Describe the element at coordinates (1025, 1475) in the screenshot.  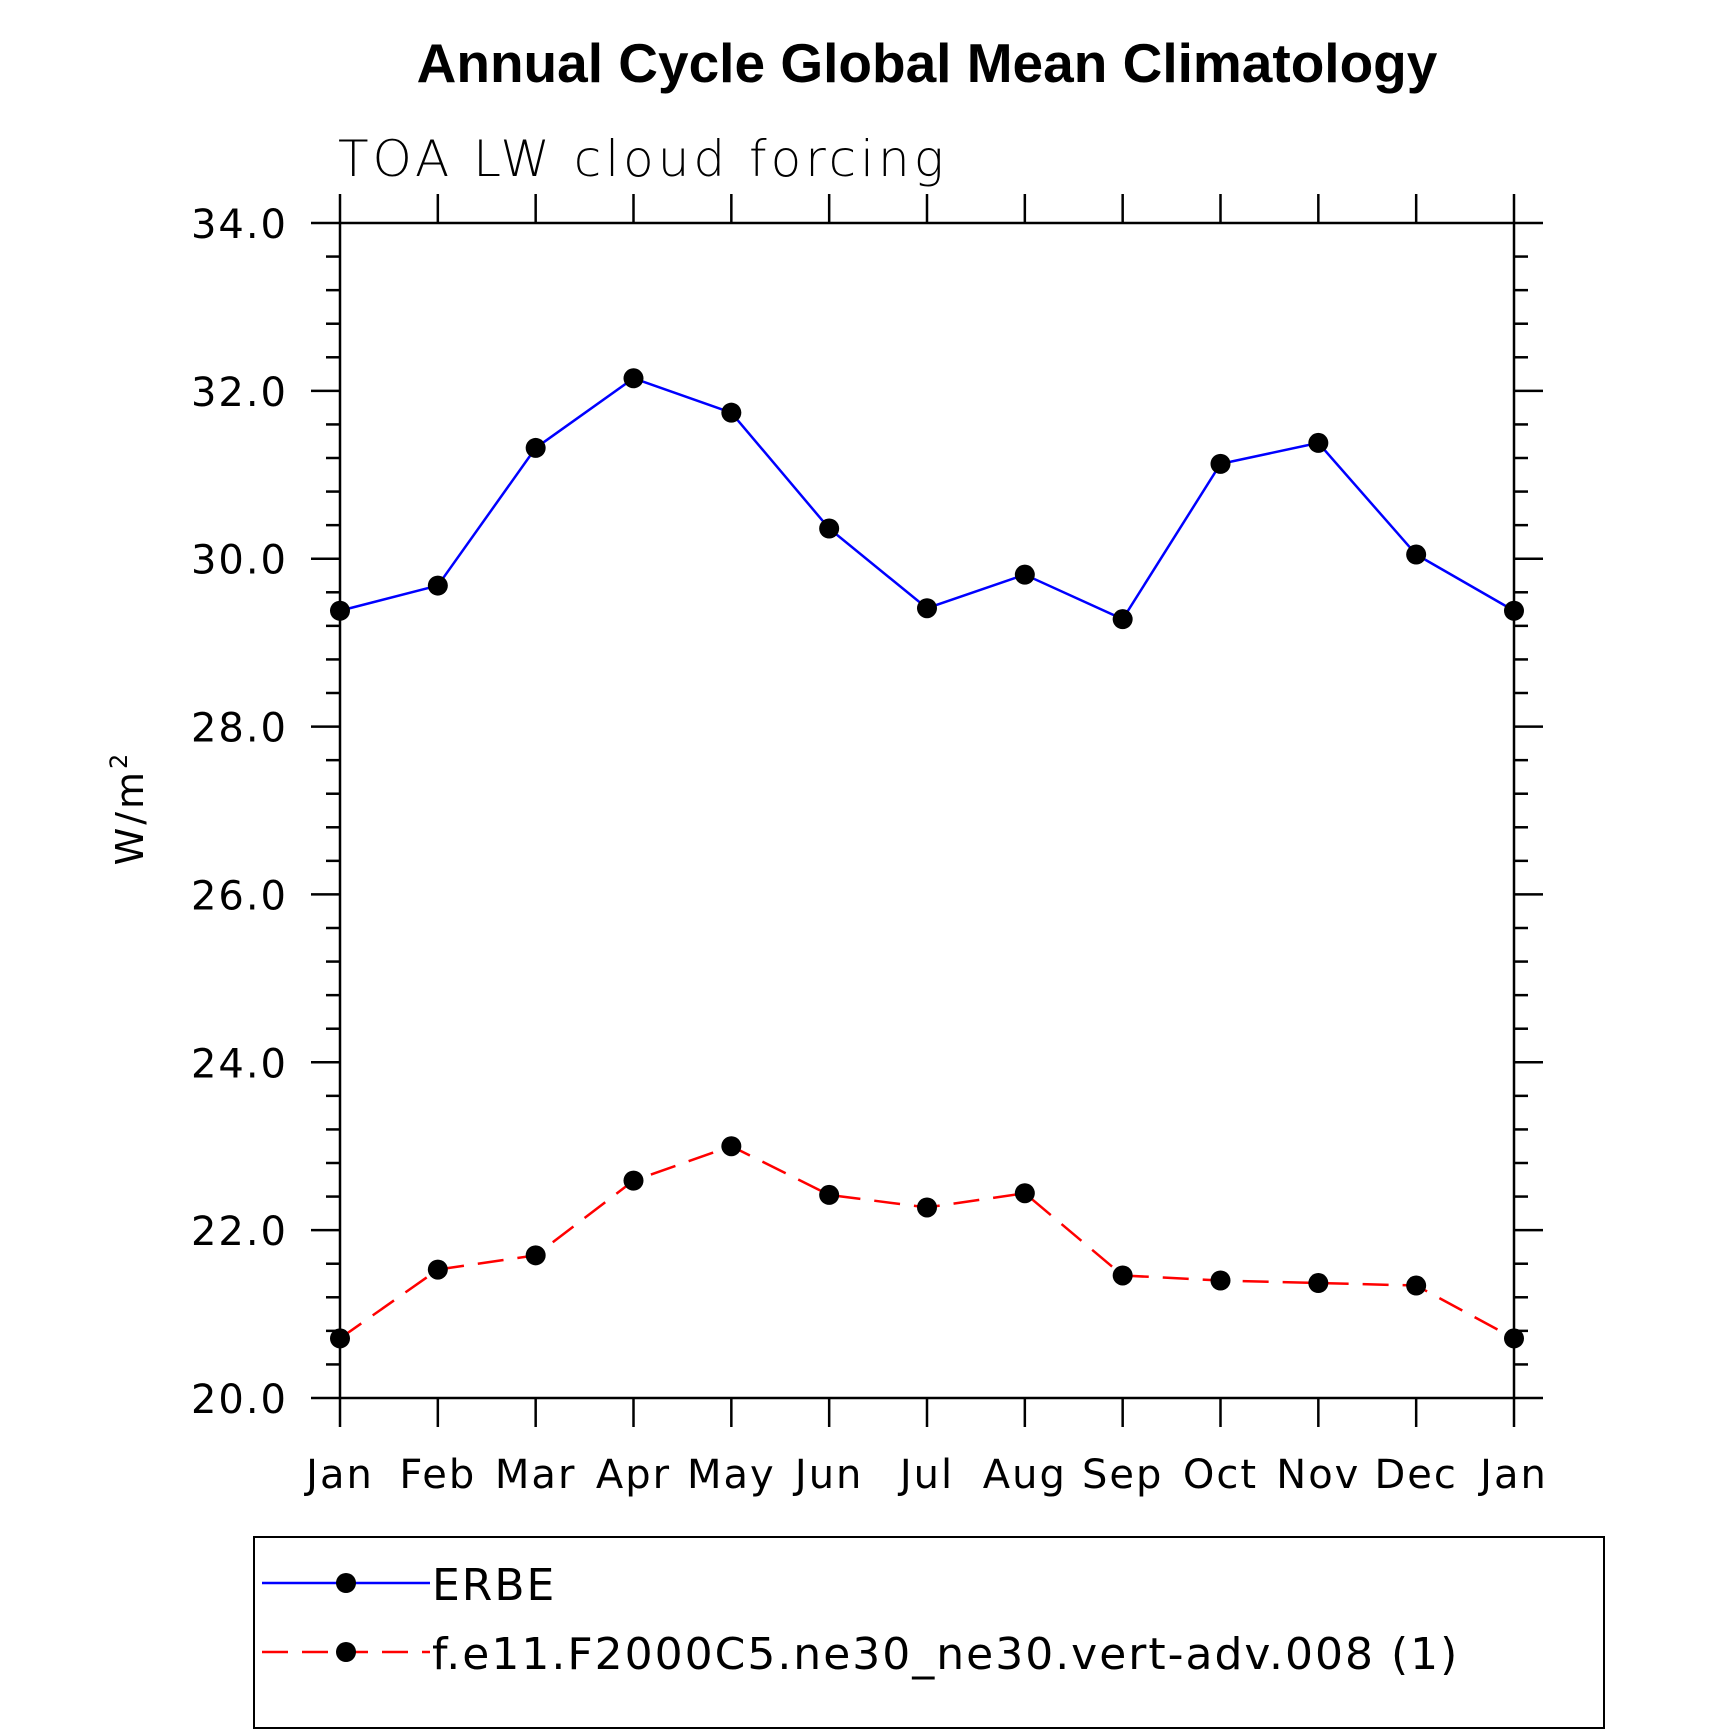
I see `x-tick-label: Aug` at that location.